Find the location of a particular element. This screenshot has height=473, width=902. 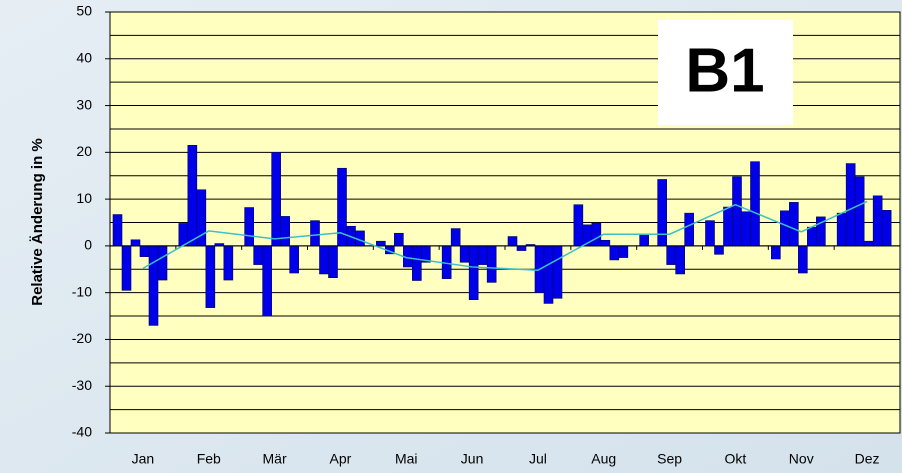

mean-line is located at coordinates (505, 235).